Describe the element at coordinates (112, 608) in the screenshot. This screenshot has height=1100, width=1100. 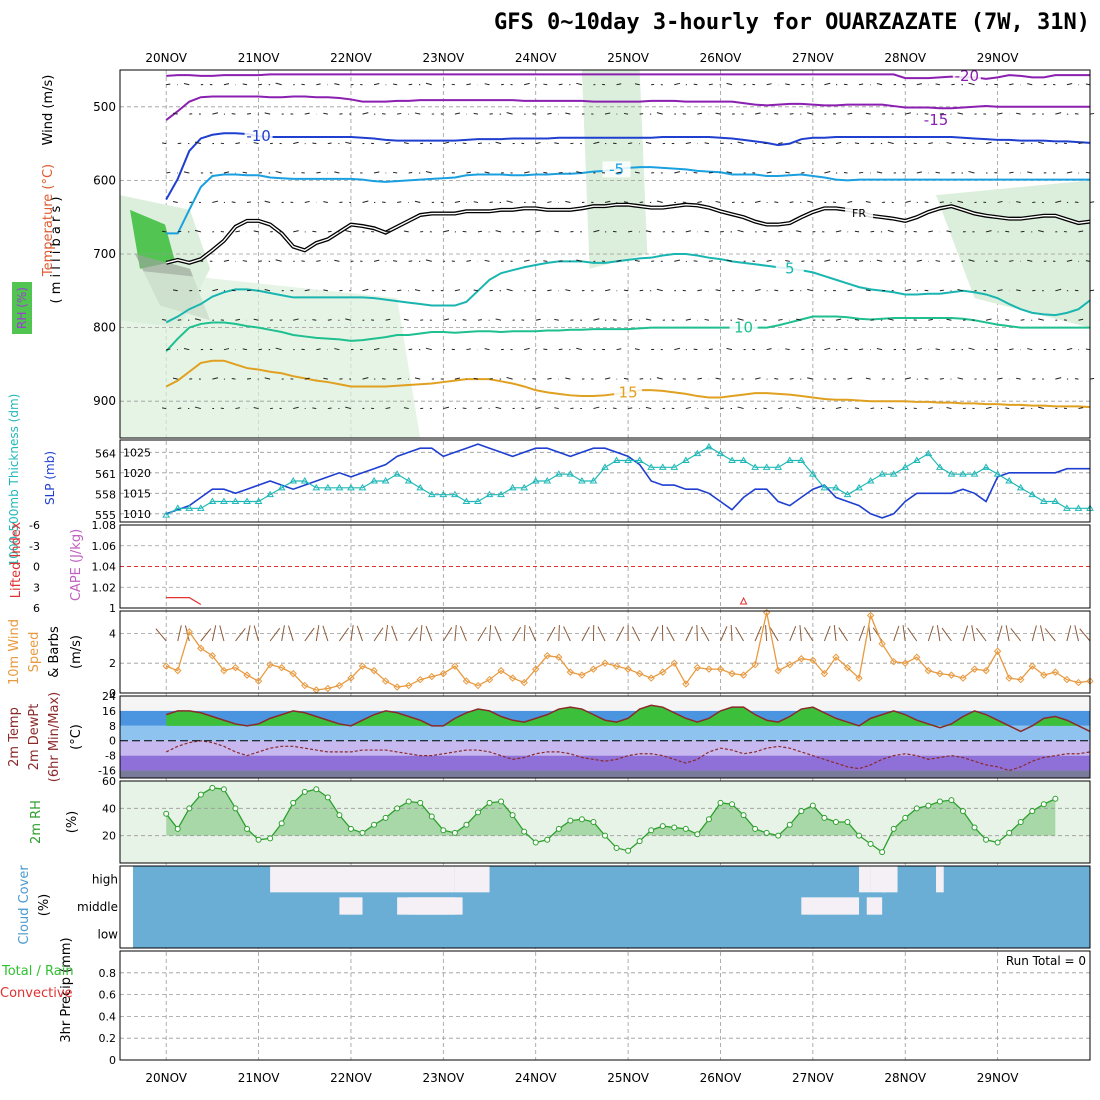
I see `cape-tick-label: 1` at that location.